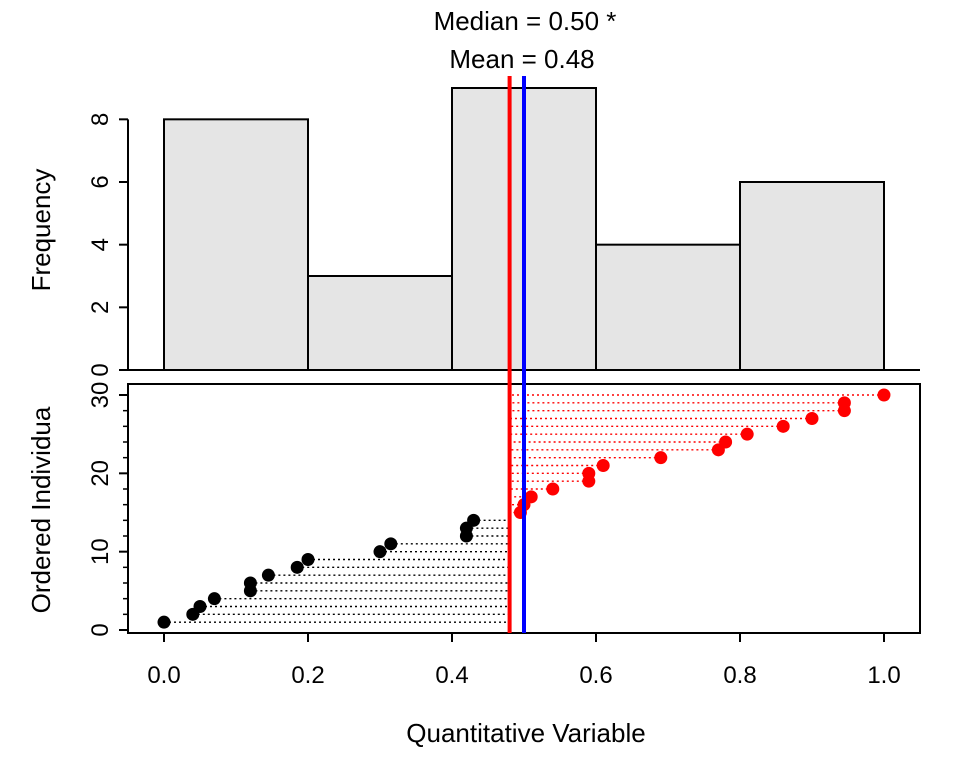  What do you see at coordinates (595, 675) in the screenshot?
I see `x-tick-label: 0.6` at bounding box center [595, 675].